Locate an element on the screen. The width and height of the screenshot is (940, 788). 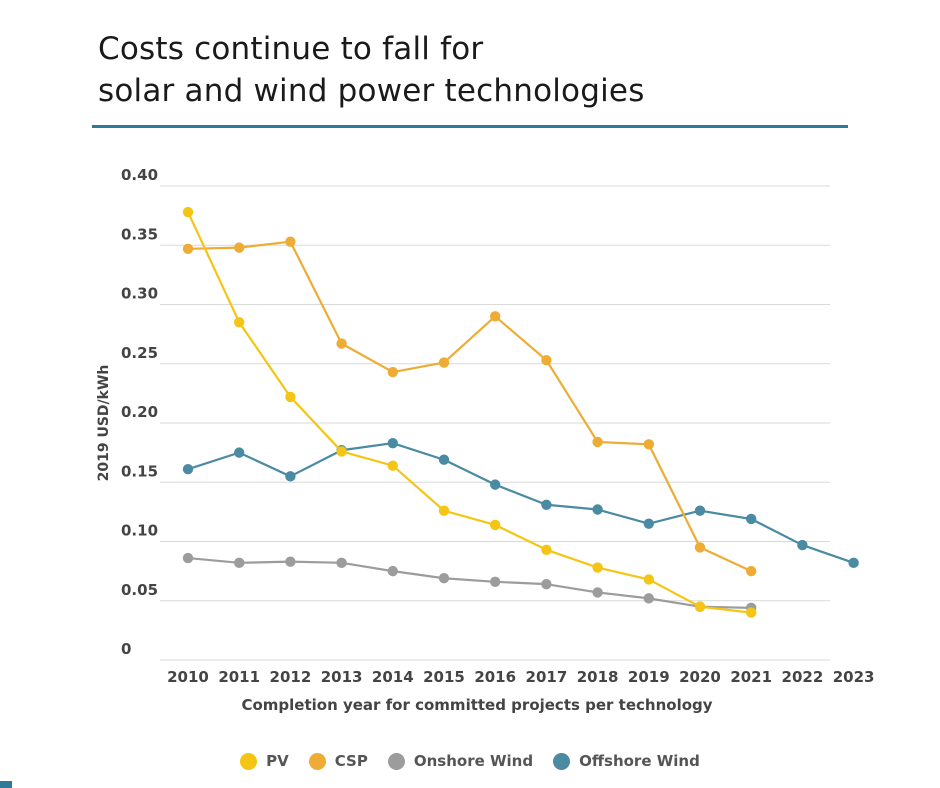
x-tick-label: 2013 is located at coordinates (342, 677).